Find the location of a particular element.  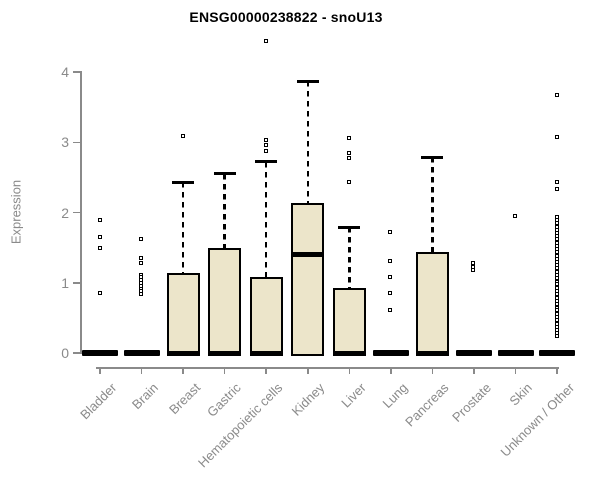

box-hematopoietic-cells is located at coordinates (266, 316).